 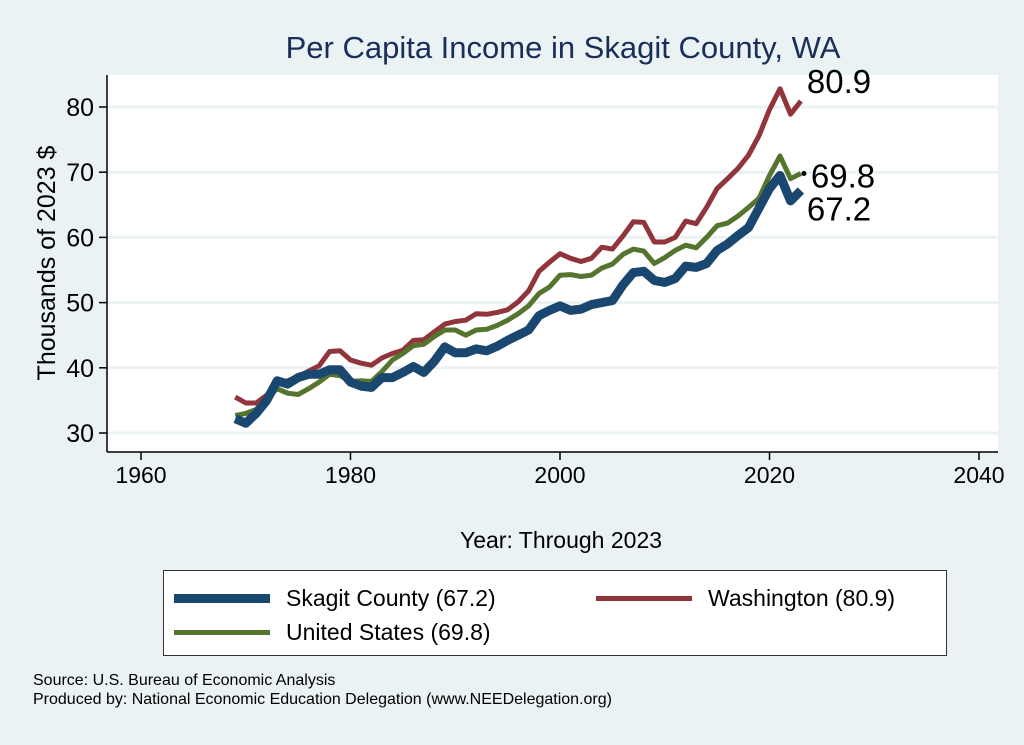 What do you see at coordinates (839, 208) in the screenshot?
I see `end-value-label: 67.2` at bounding box center [839, 208].